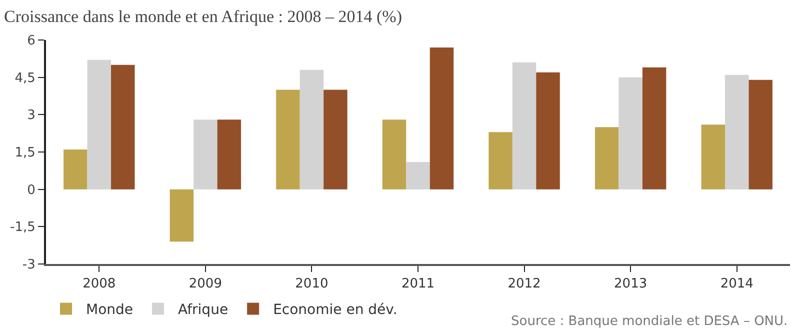 Image resolution: width=800 pixels, height=335 pixels. What do you see at coordinates (203, 310) in the screenshot?
I see `legend-label: Afrique` at bounding box center [203, 310].